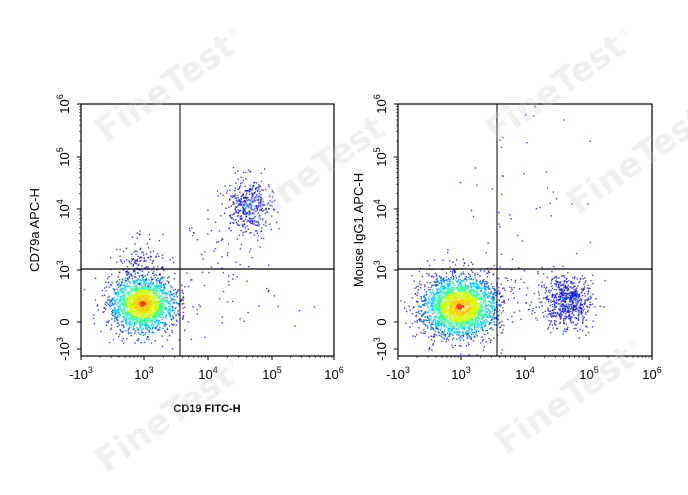 The height and width of the screenshot is (495, 688). What do you see at coordinates (199, 258) in the screenshot?
I see `scatter-points` at bounding box center [199, 258].